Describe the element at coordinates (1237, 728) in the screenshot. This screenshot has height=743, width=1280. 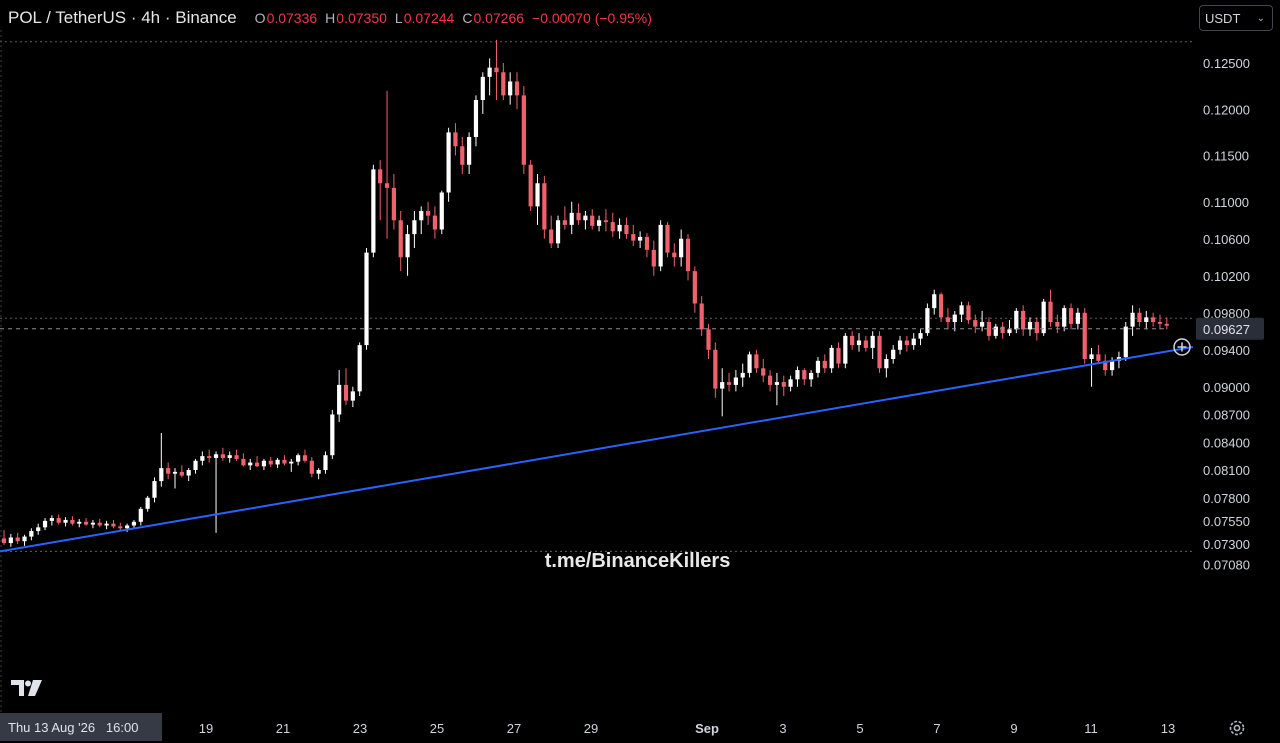
I see `settings-gear-icon` at that location.